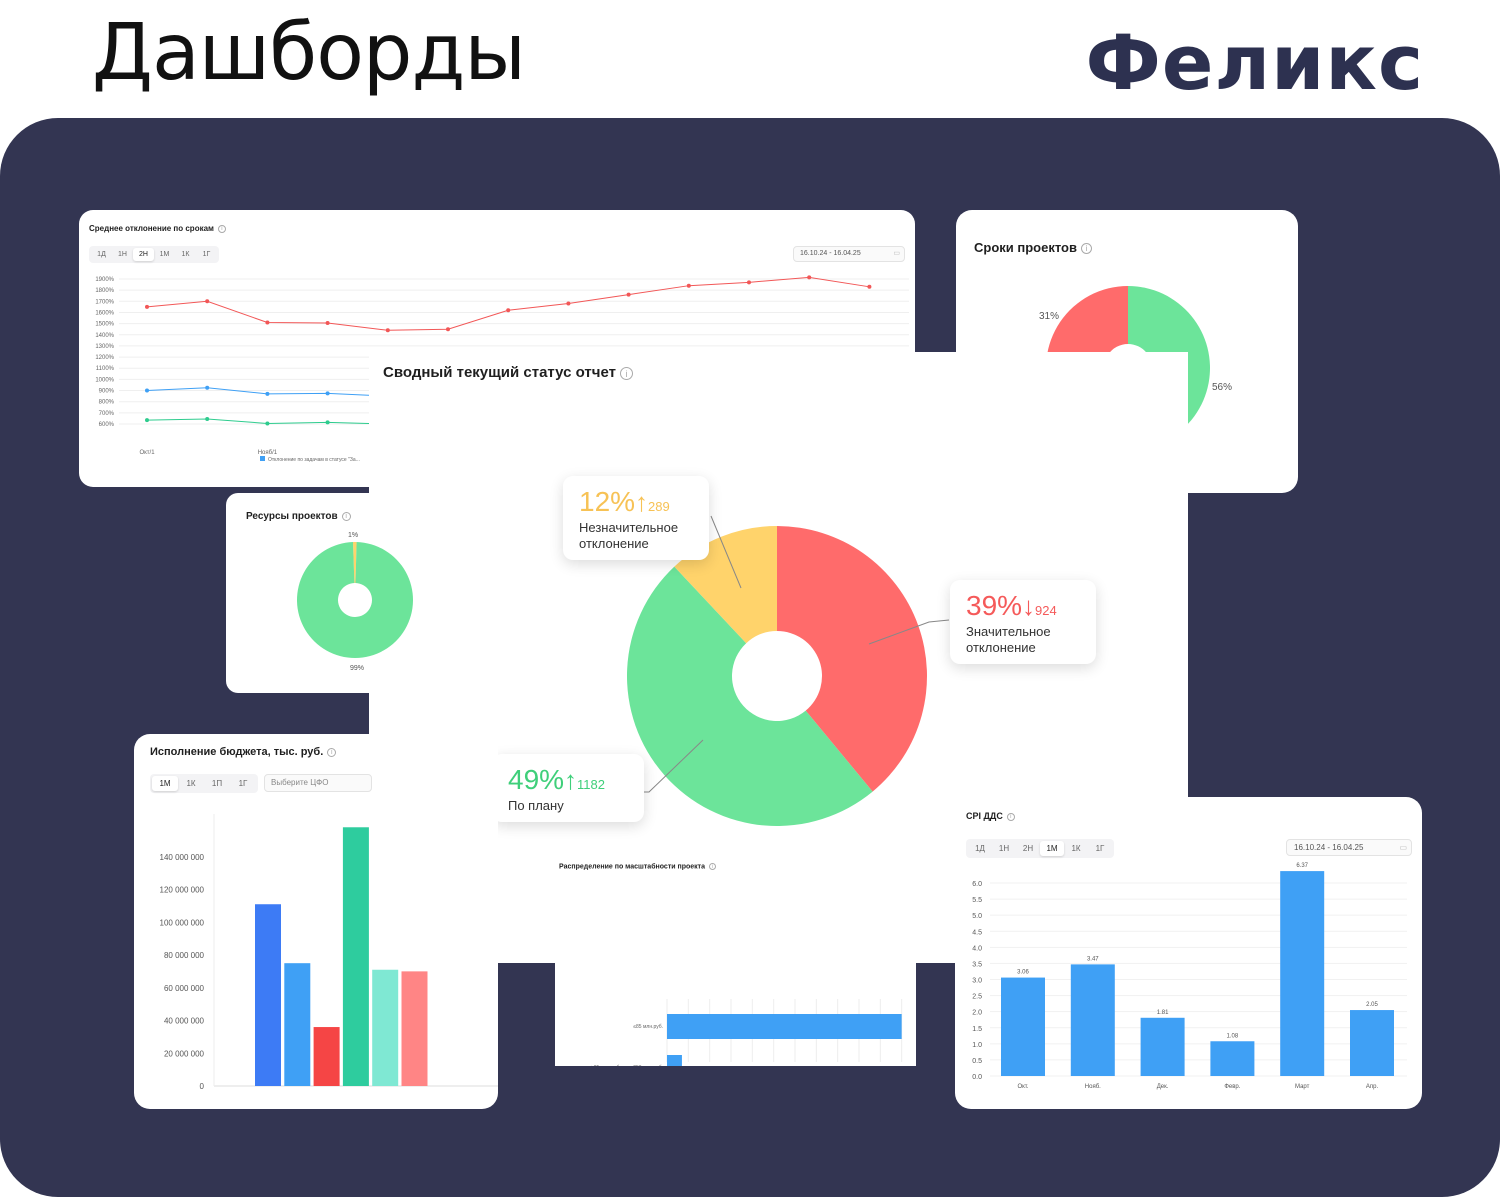  What do you see at coordinates (648, 1027) in the screenshot?
I see `category-label: ≤85 млн.руб.` at bounding box center [648, 1027].